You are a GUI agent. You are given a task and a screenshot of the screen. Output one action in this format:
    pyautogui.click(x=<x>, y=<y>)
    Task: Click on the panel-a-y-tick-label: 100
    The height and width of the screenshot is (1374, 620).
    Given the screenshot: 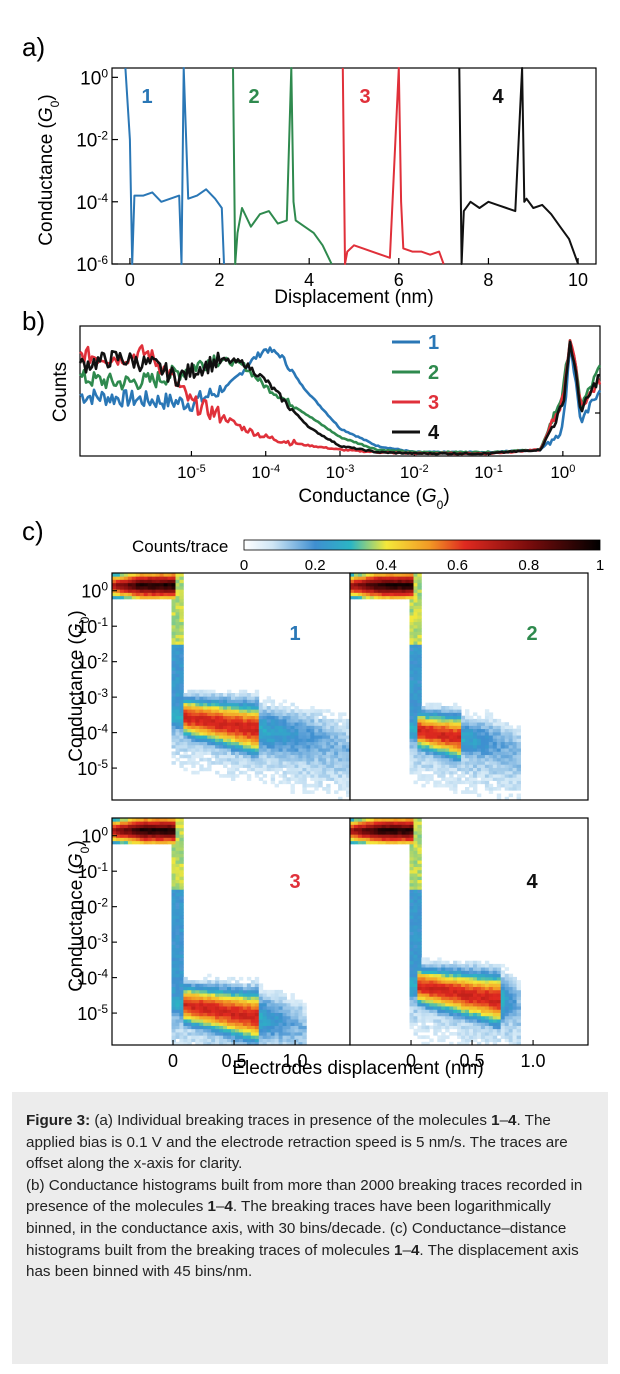 What is the action you would take?
    pyautogui.click(x=94, y=77)
    